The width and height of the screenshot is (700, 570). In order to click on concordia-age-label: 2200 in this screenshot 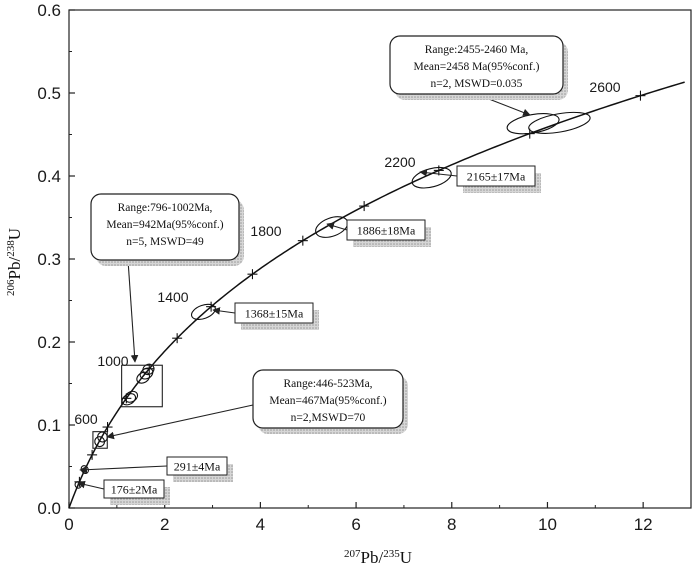, I will do `click(399, 162)`.